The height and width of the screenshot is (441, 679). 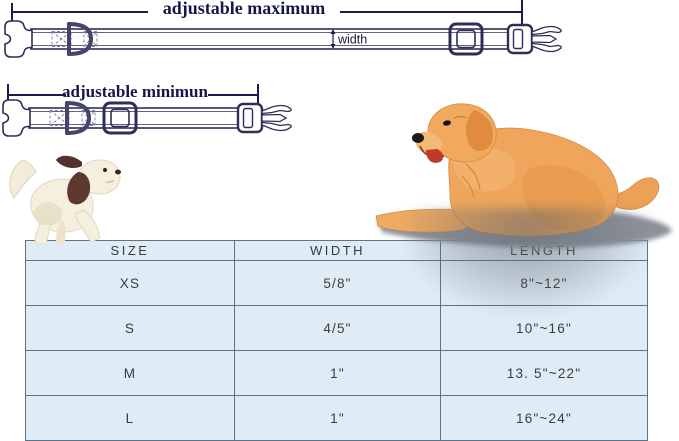 What do you see at coordinates (333, 31) in the screenshot?
I see `width-arrowhead-up` at bounding box center [333, 31].